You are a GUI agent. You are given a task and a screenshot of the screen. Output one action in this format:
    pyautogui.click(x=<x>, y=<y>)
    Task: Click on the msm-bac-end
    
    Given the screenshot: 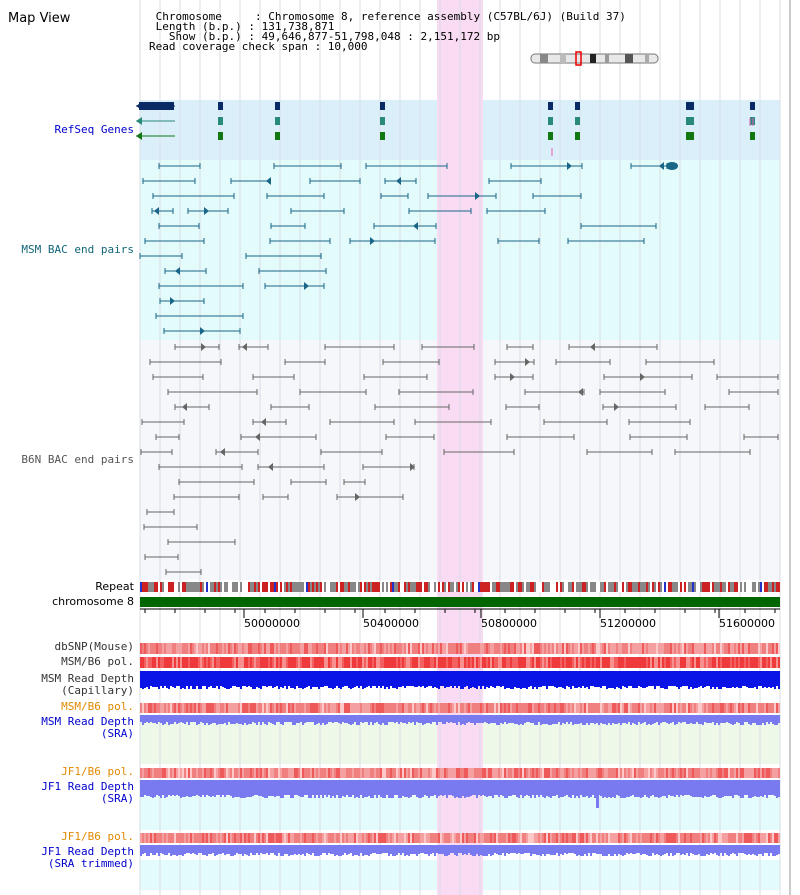 What is the action you would take?
    pyautogui.click(x=202, y=331)
    